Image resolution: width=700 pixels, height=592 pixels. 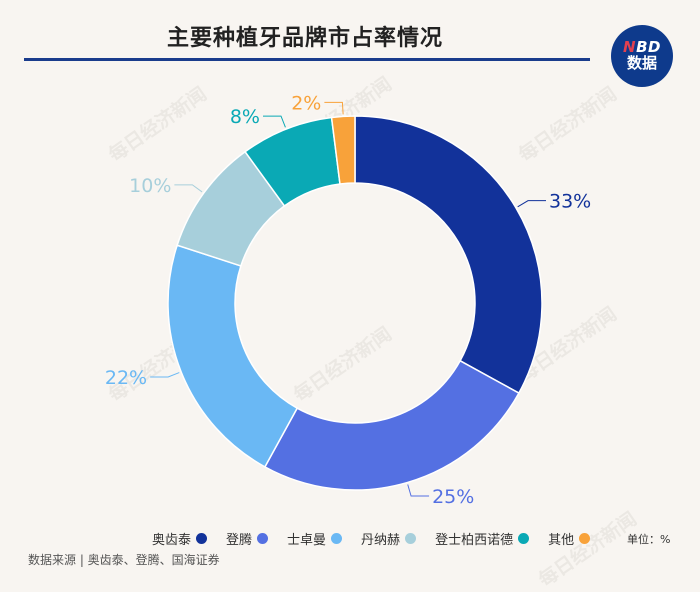 What do you see at coordinates (307, 59) in the screenshot?
I see `title-underline` at bounding box center [307, 59].